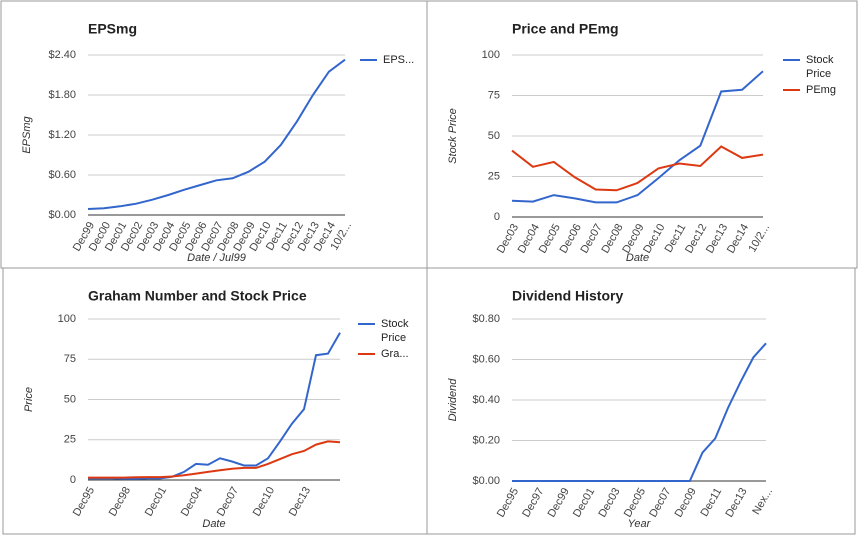 The height and width of the screenshot is (535, 858). Describe the element at coordinates (559, 503) in the screenshot. I see `x-tick-label: Dec99` at that location.